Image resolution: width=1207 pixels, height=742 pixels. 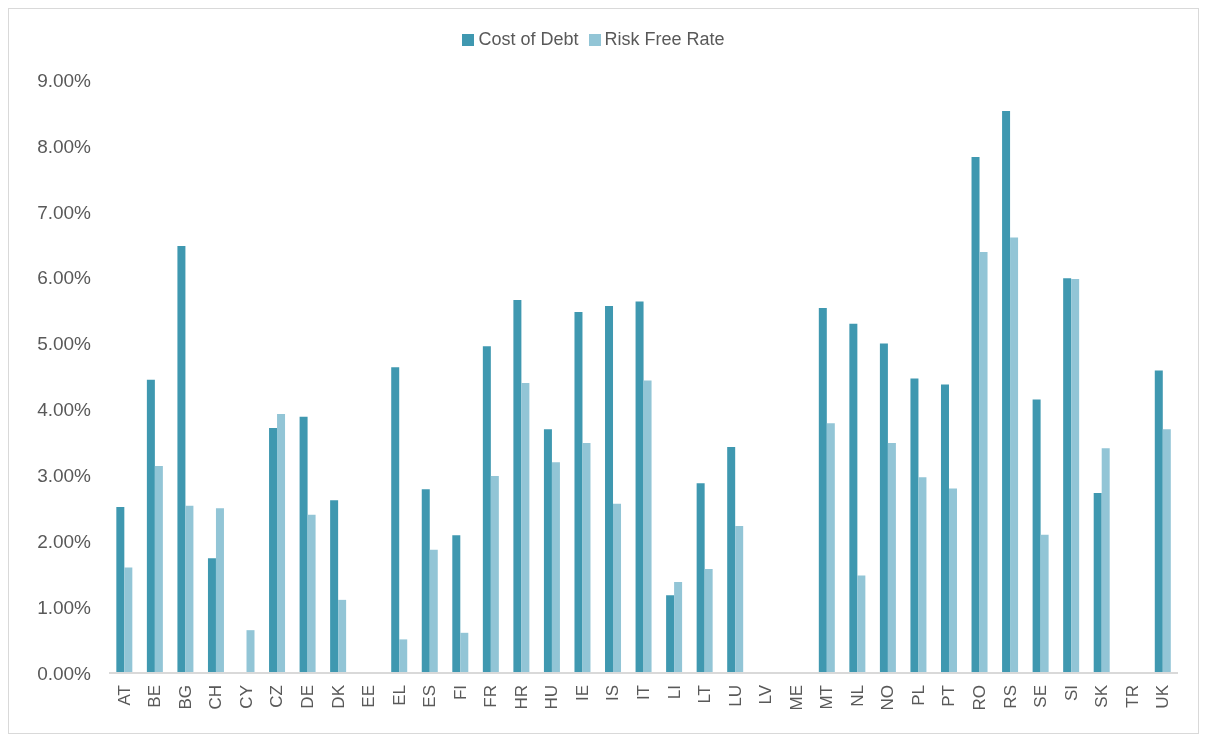 I want to click on x-tick-label: IT, so click(x=643, y=693).